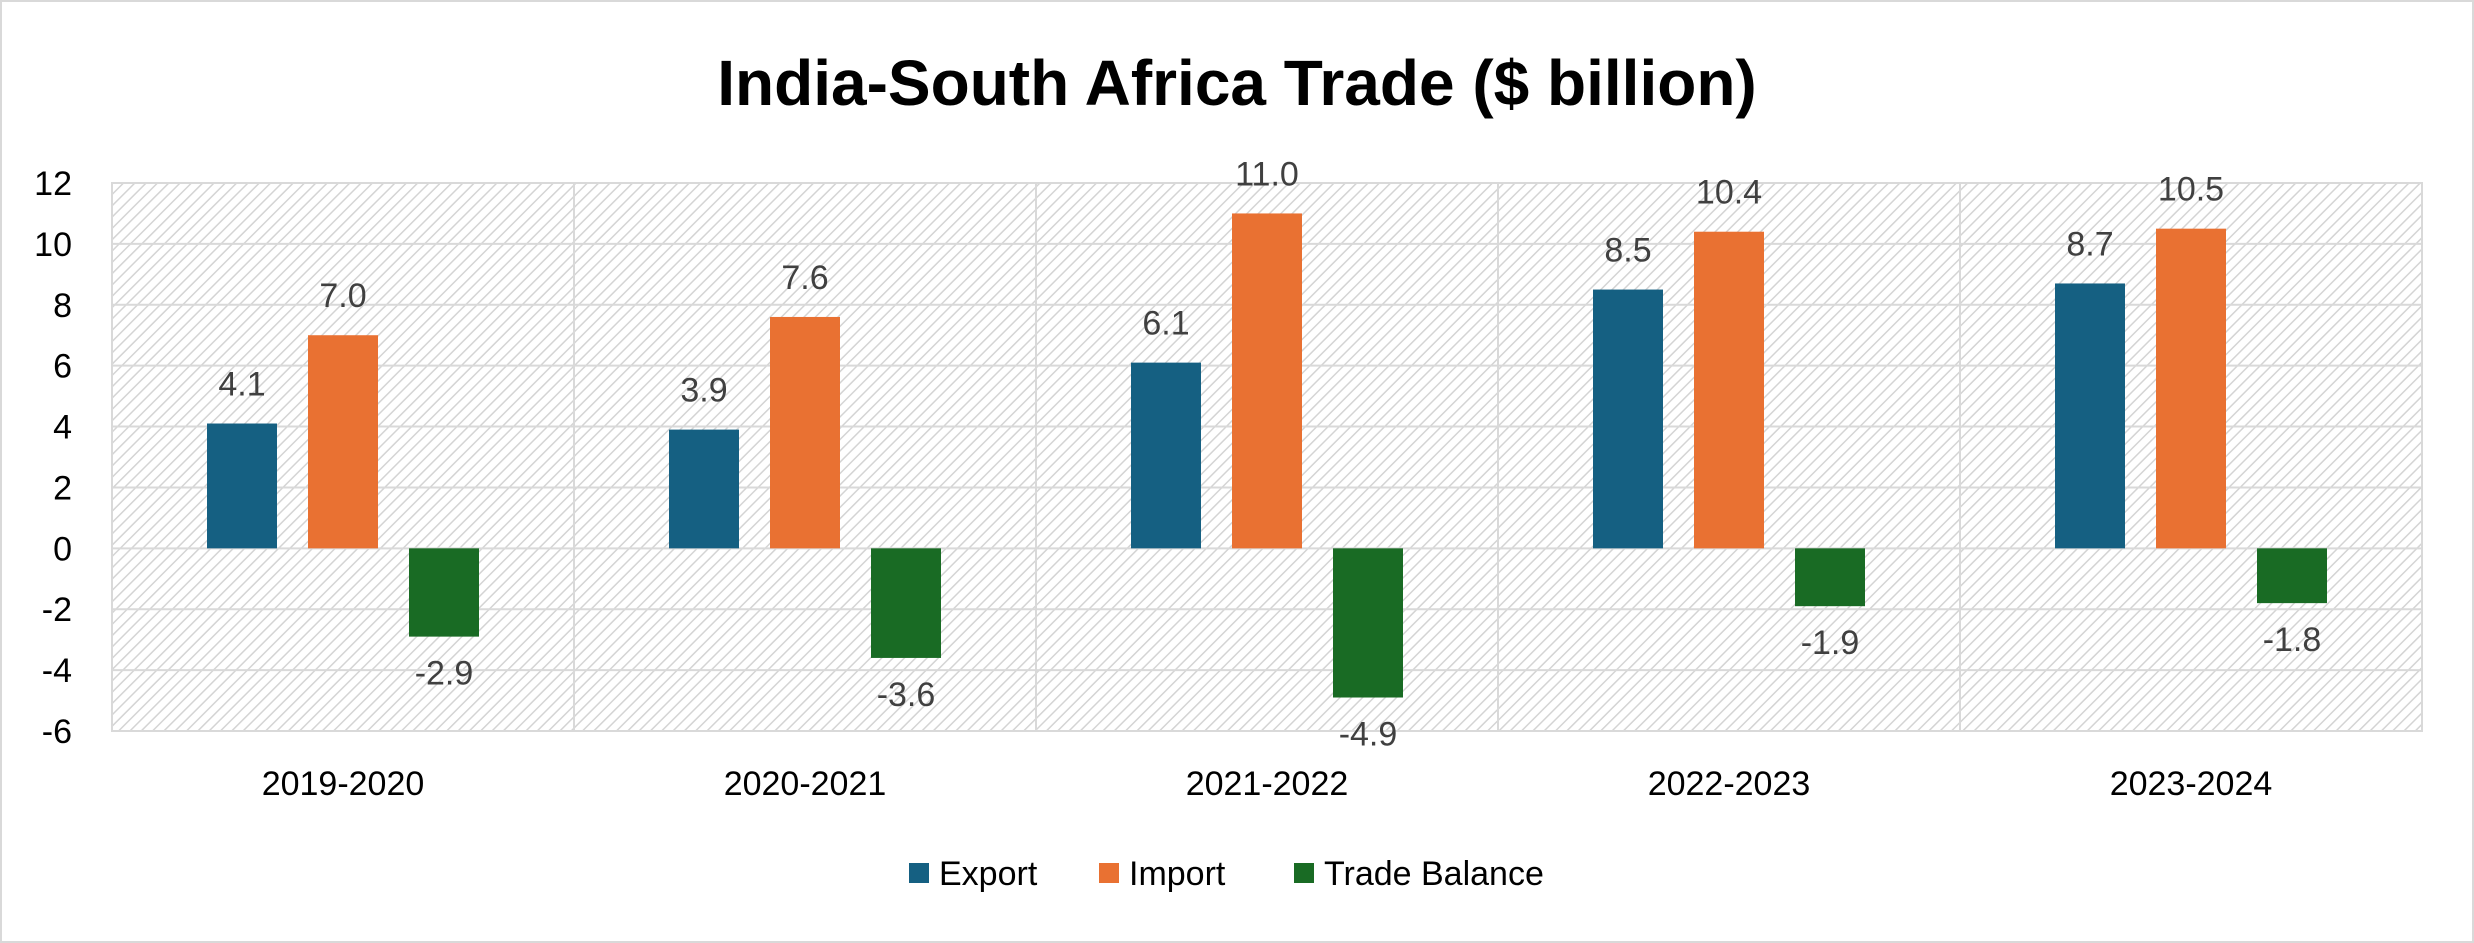  I want to click on data-label: 10.4, so click(1729, 193).